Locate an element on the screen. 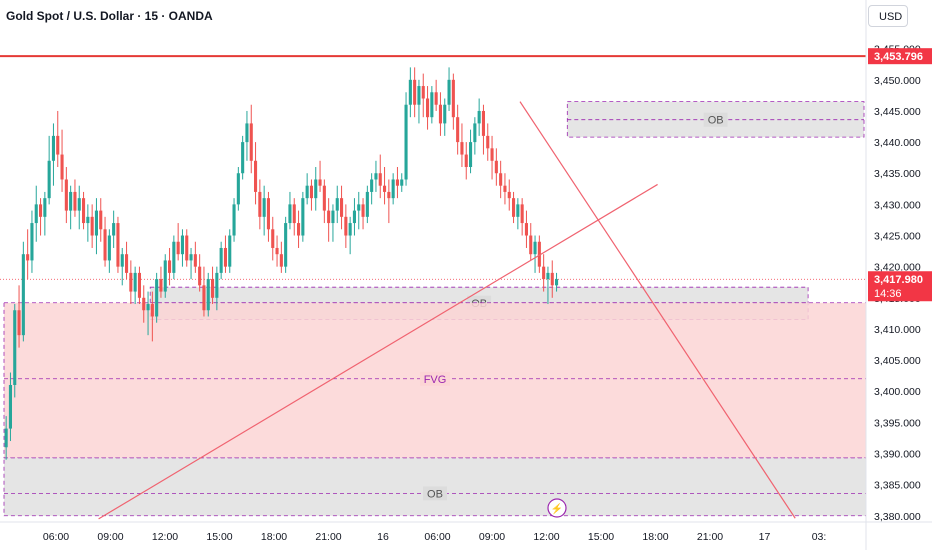 The height and width of the screenshot is (550, 932). chart-title: Gold Spot / U.S. Dollar · 15 · OANDA is located at coordinates (109, 16).